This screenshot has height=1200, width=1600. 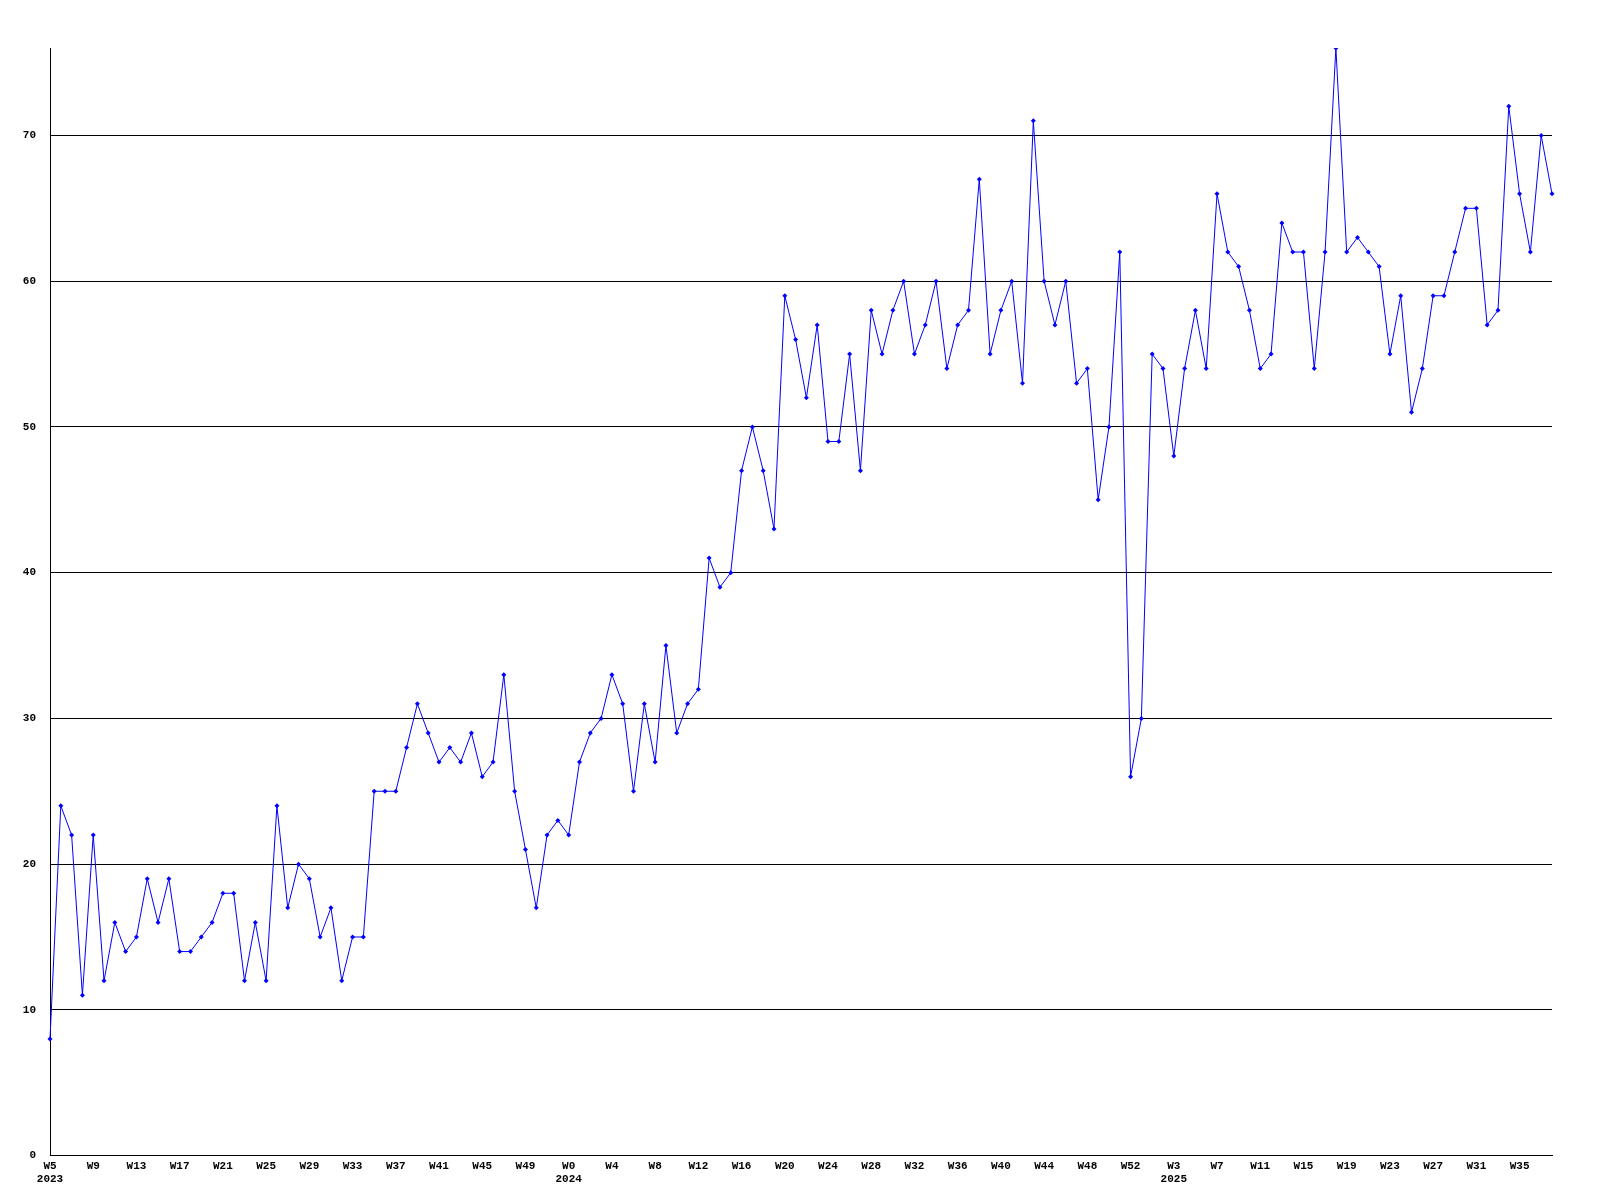 I want to click on y-tick-label: 50, so click(x=29, y=426).